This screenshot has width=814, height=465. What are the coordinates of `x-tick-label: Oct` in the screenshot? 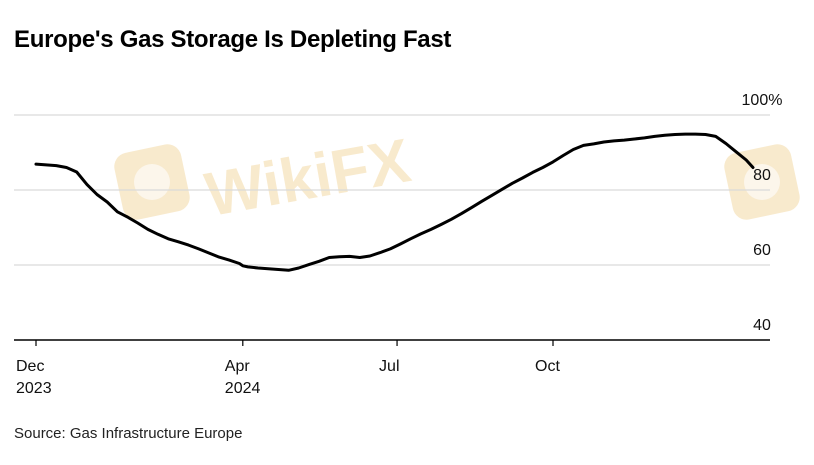 It's located at (547, 366).